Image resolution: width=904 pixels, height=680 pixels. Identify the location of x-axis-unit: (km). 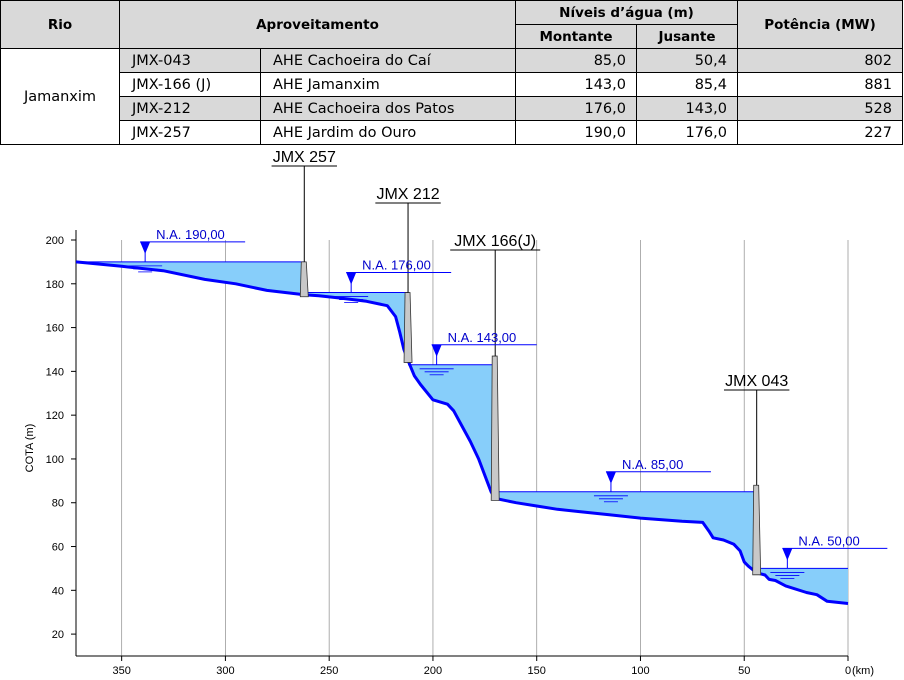
(863, 671).